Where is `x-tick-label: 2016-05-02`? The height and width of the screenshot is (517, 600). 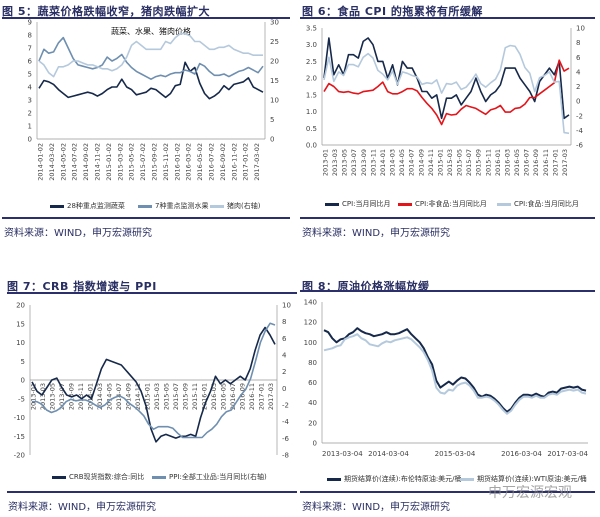 x-tick-label: 2016-05-02 is located at coordinates (200, 162).